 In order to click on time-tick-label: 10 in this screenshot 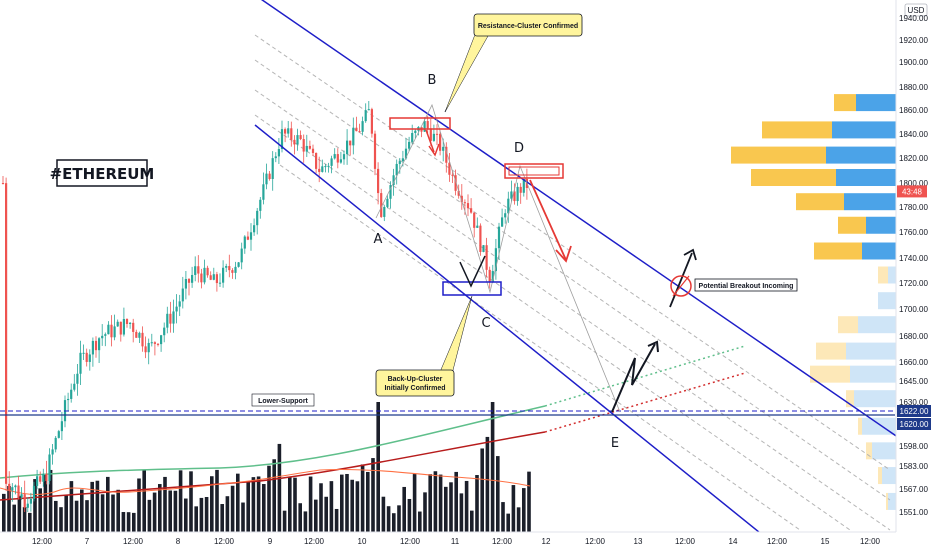, I will do `click(362, 541)`.